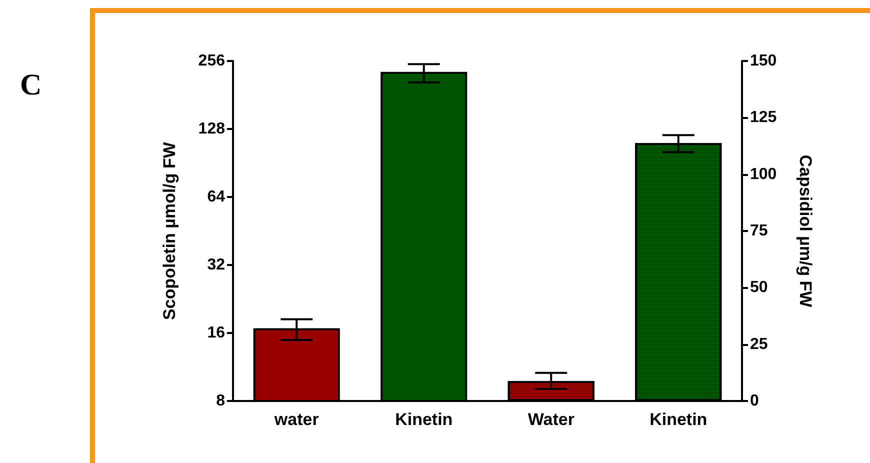  I want to click on y-tick-label: 64, so click(216, 197).